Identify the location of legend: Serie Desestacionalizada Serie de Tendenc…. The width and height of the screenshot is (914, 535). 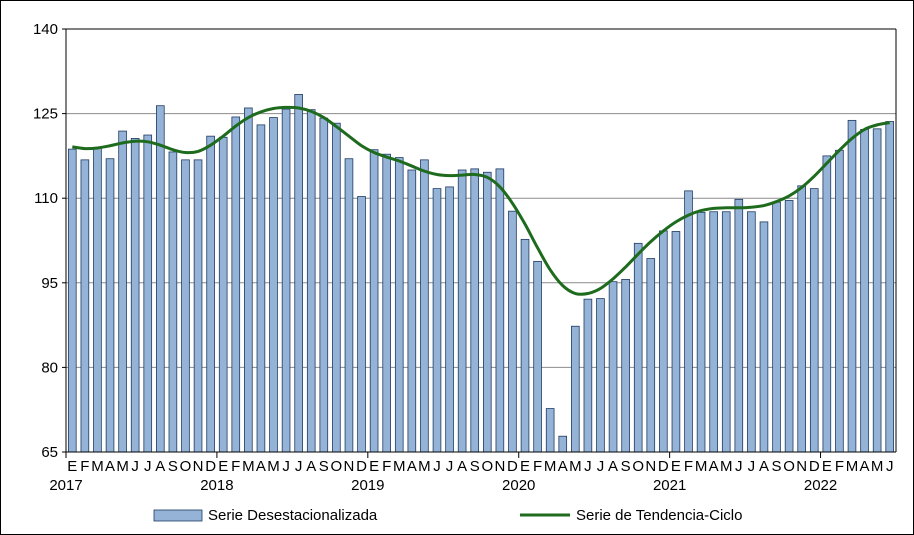
(448, 515).